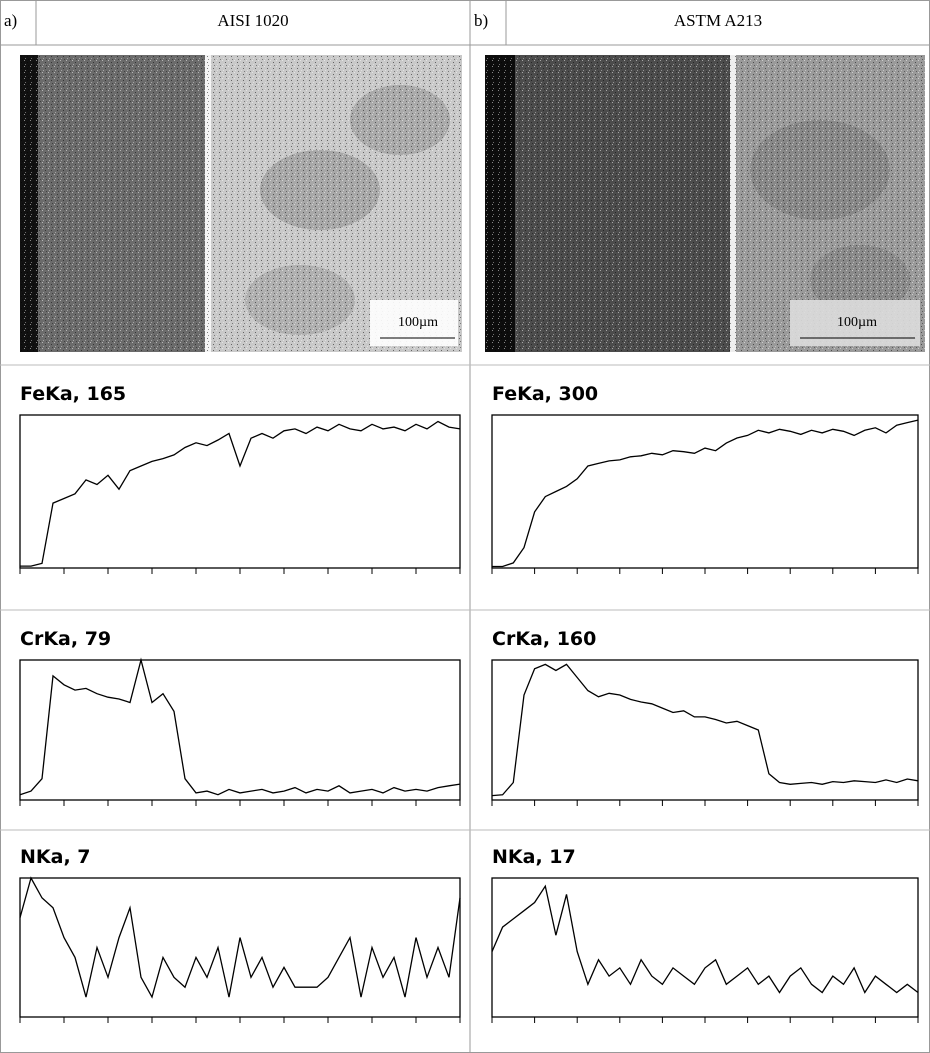 Image resolution: width=930 pixels, height=1053 pixels. I want to click on chart-title: CrKa, 160, so click(544, 639).